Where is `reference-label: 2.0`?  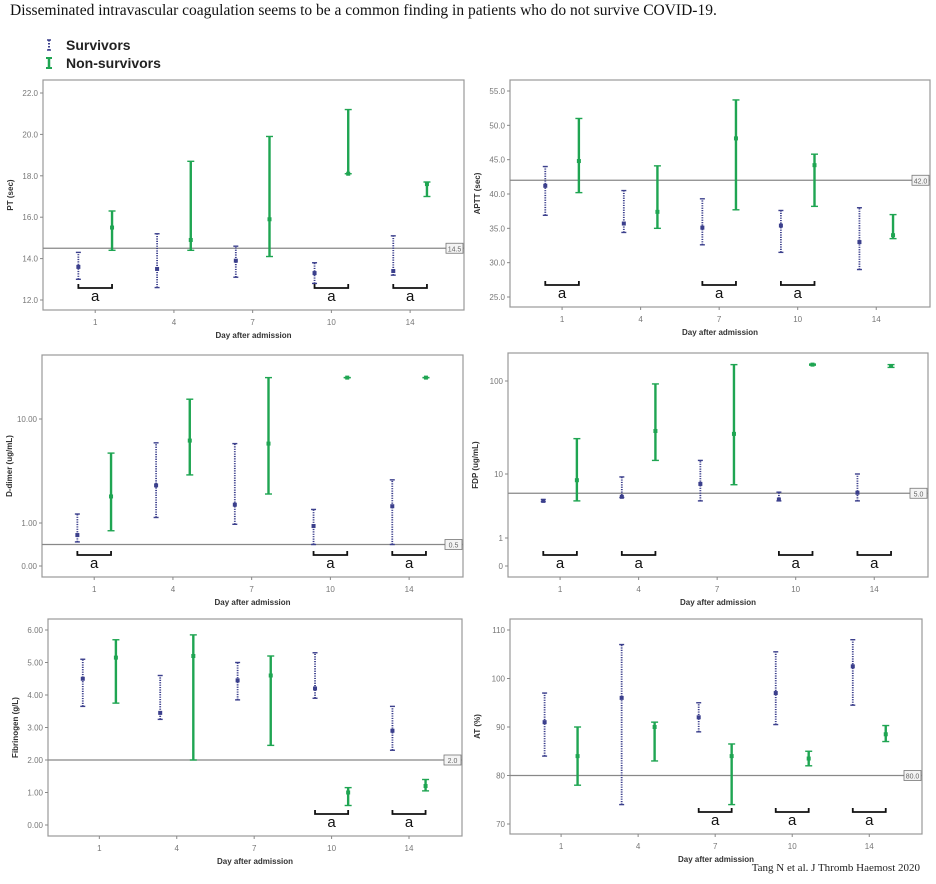
reference-label: 2.0 is located at coordinates (453, 761).